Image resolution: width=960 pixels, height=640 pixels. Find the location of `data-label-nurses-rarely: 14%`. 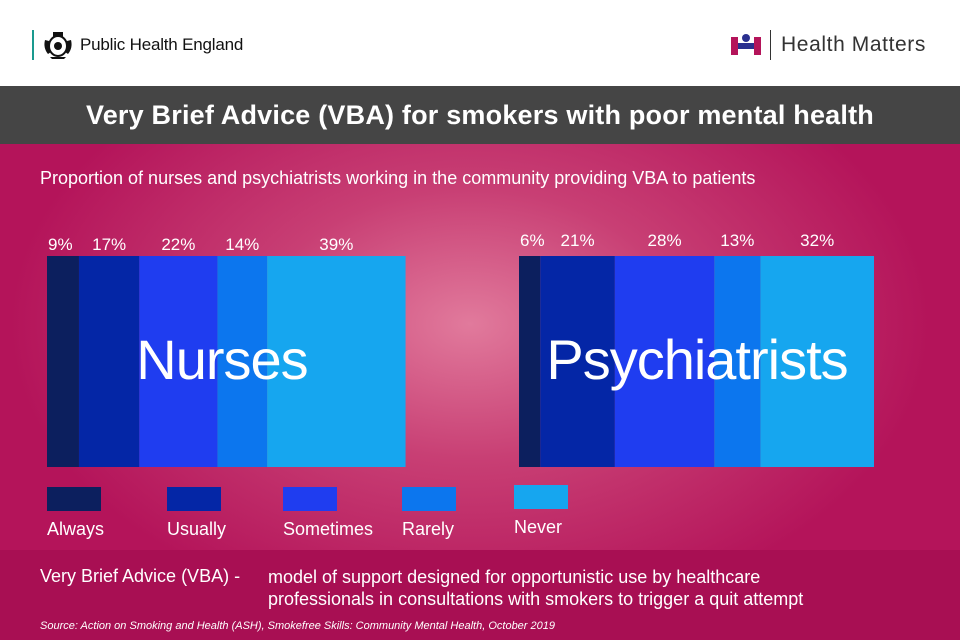

data-label-nurses-rarely: 14% is located at coordinates (242, 244).